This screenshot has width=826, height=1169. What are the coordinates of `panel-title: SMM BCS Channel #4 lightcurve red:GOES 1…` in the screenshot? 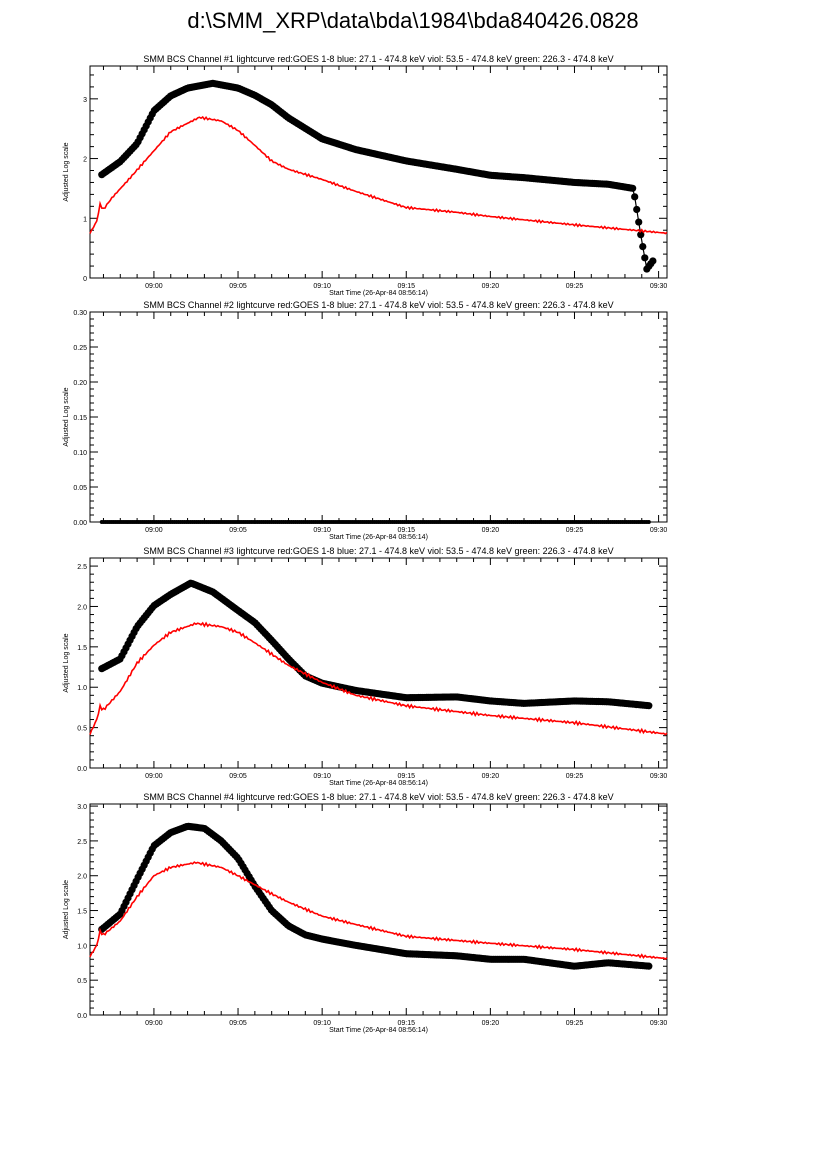 It's located at (378, 797).